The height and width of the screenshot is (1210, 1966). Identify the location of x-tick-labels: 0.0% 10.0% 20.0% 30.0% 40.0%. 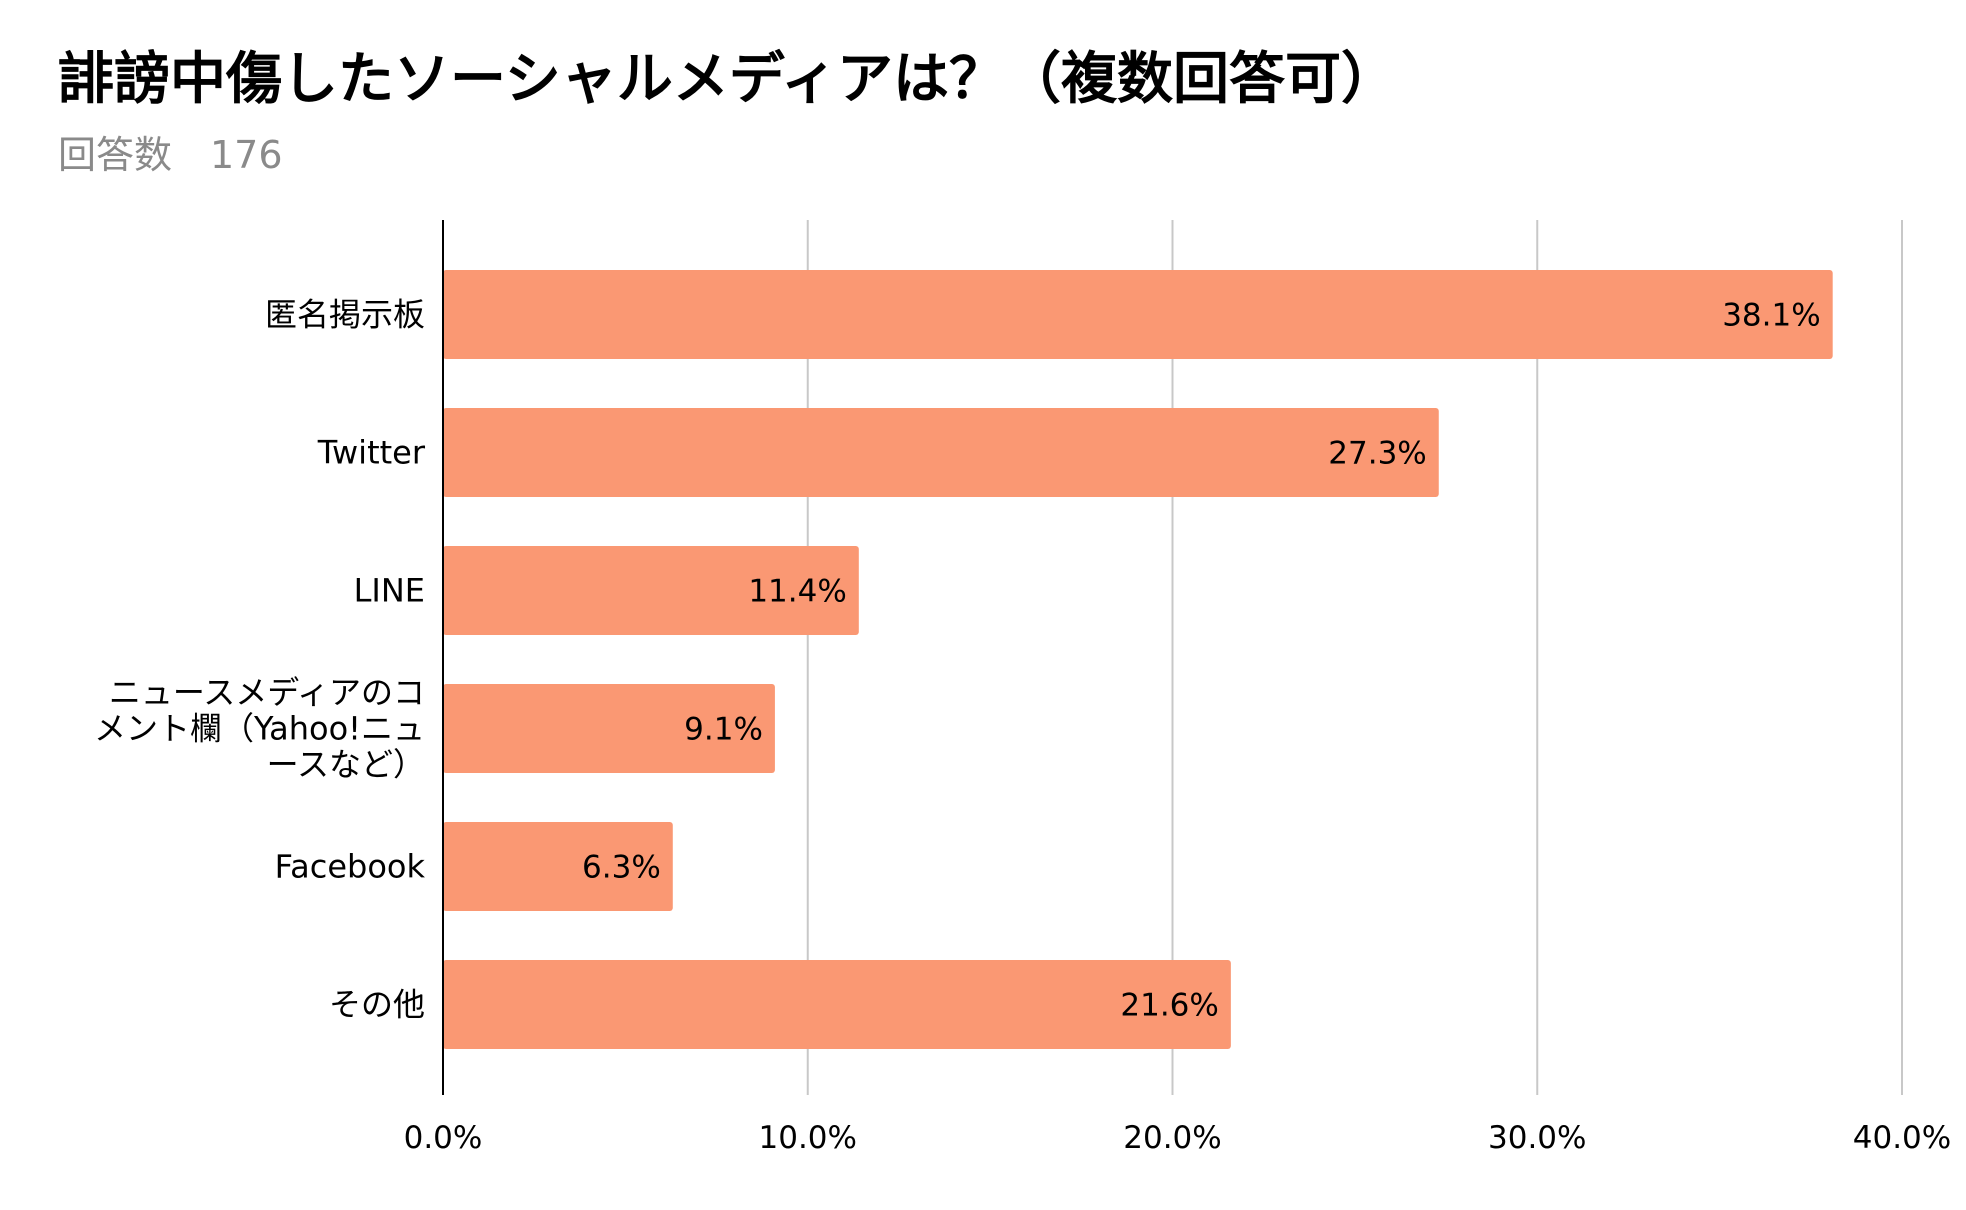
(1178, 1138).